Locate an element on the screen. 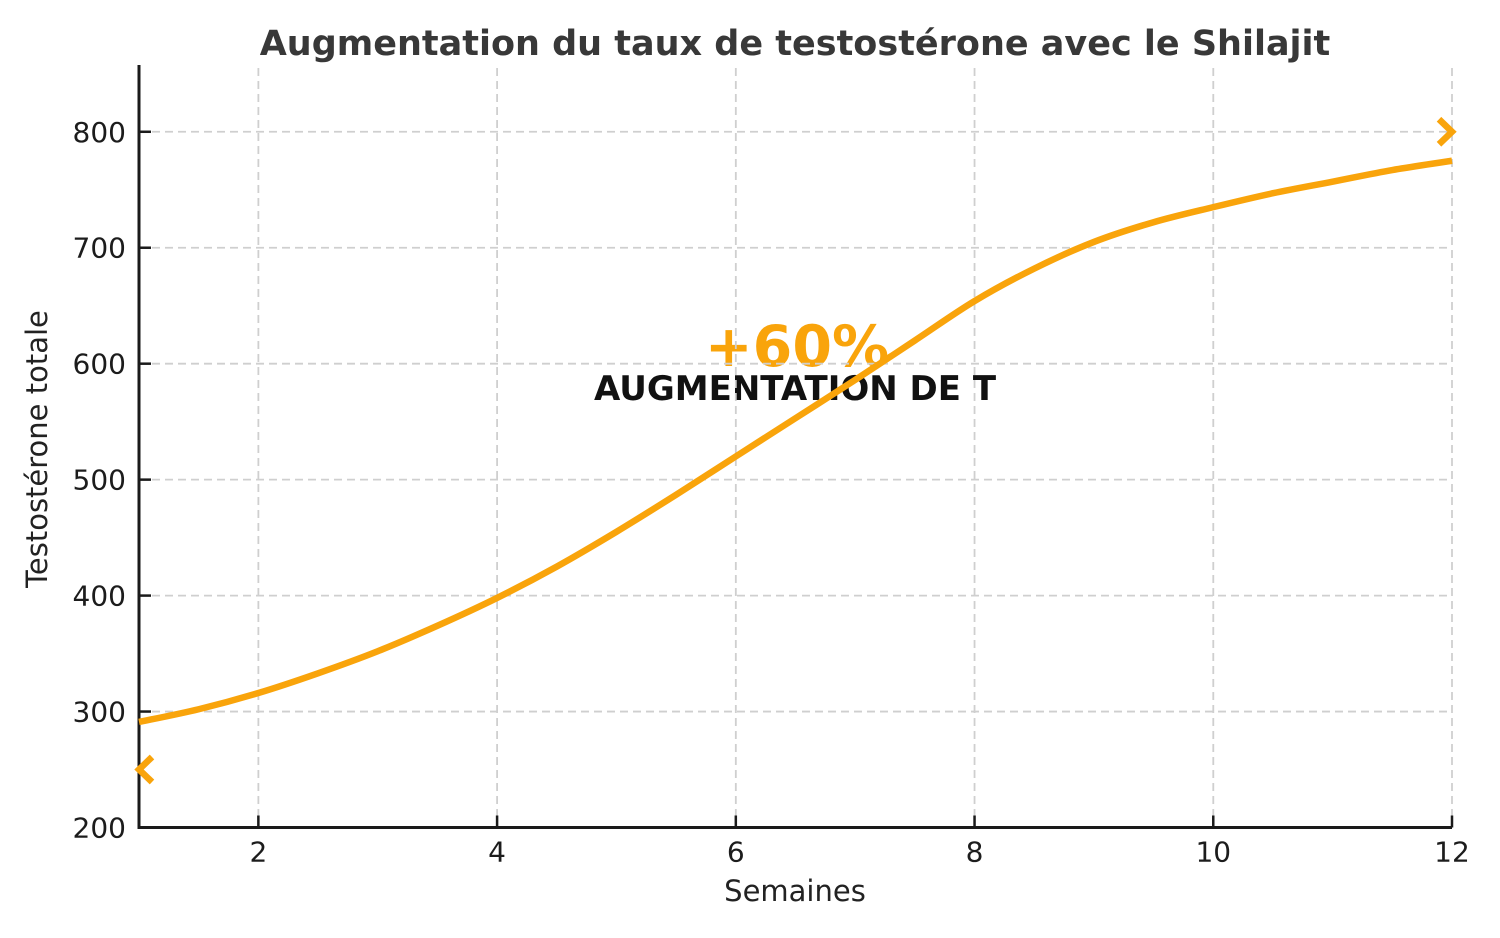 This screenshot has width=1500, height=938. y-tick-label: 700 is located at coordinates (99, 248).